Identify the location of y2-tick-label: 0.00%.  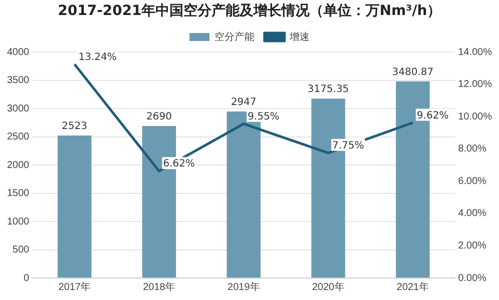
(472, 278).